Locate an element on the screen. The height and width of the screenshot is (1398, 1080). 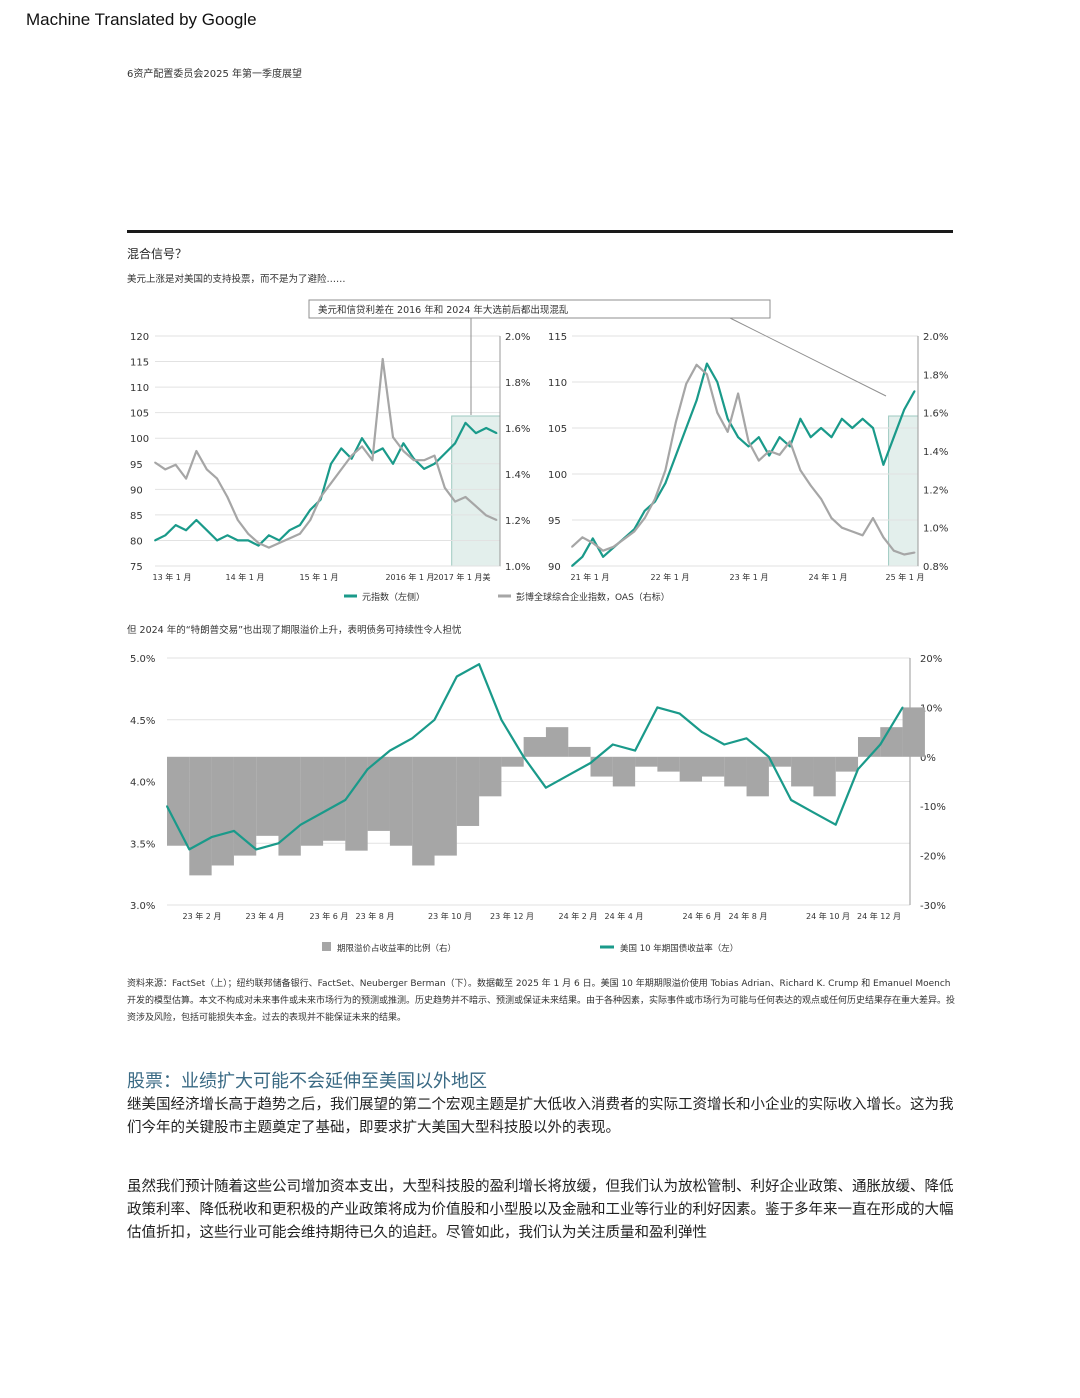
y-left-tick: 5.0% is located at coordinates (142, 659).